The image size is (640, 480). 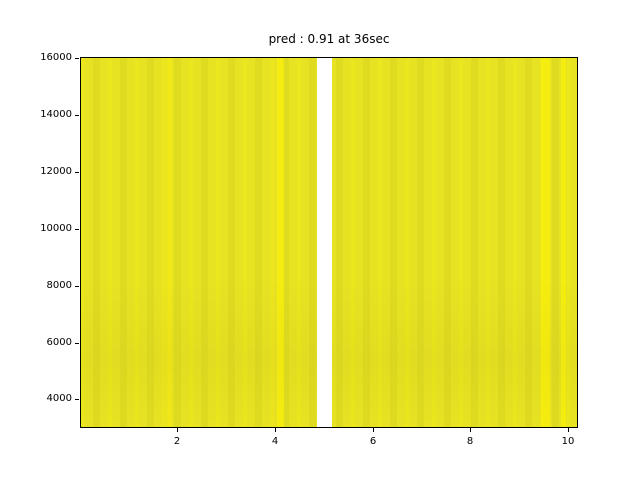 What do you see at coordinates (56, 114) in the screenshot?
I see `y-tick-label: 14000` at bounding box center [56, 114].